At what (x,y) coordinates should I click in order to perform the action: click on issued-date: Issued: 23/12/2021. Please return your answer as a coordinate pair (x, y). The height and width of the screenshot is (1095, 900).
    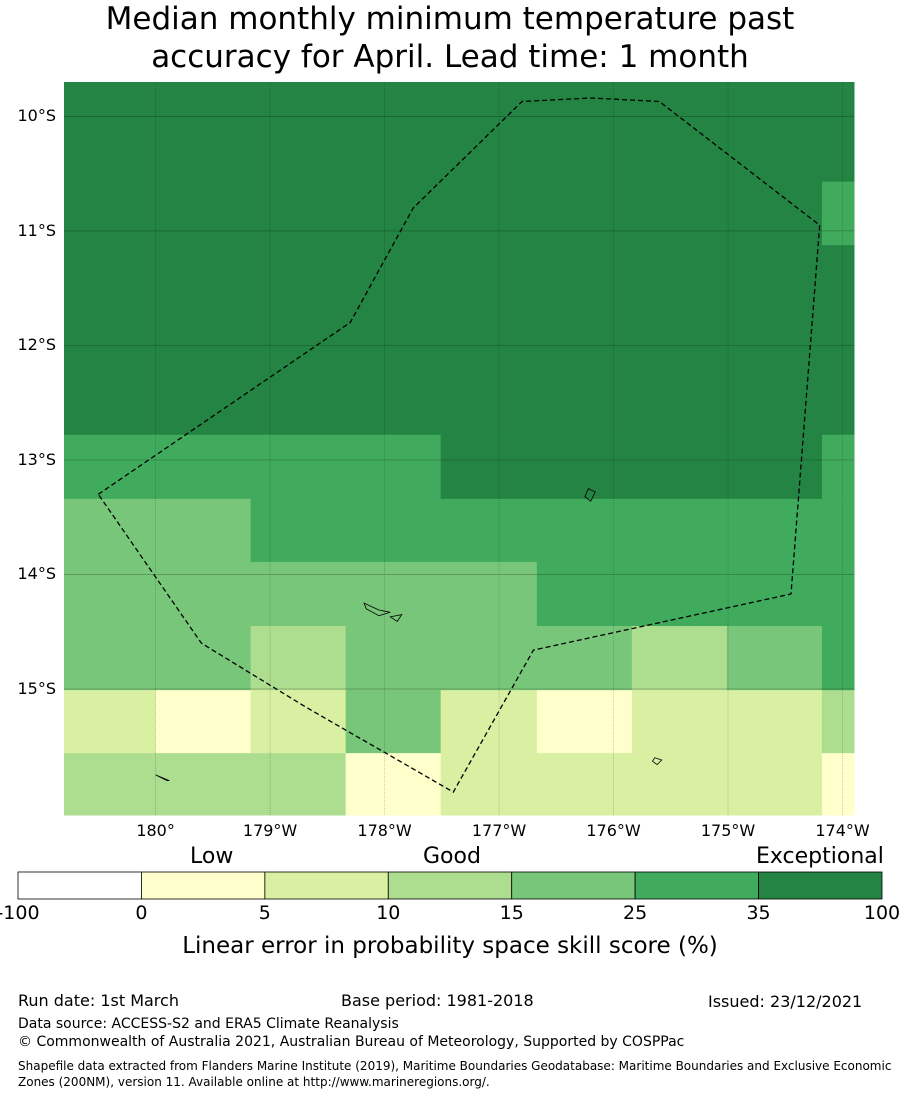
    Looking at the image, I should click on (785, 1001).